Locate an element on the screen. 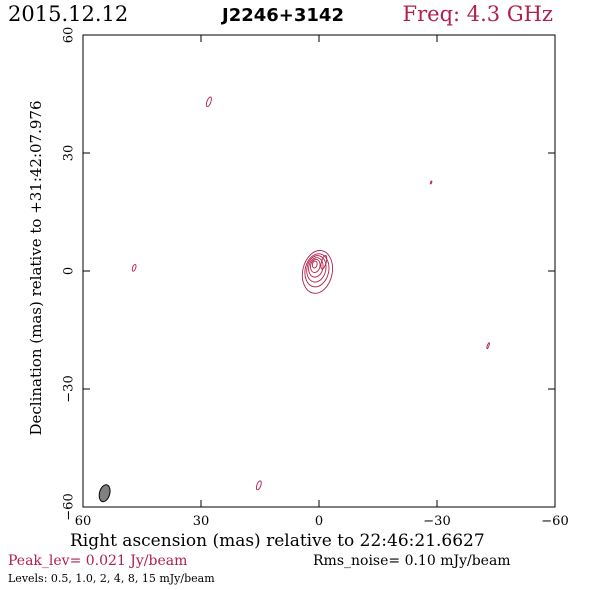 The image size is (590, 590). source-name: J2246+3142 is located at coordinates (283, 15).